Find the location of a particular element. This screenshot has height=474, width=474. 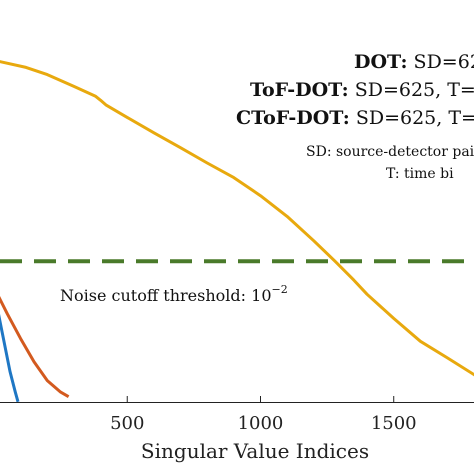

legend-note-sd: SD: source-detector pai is located at coordinates (390, 152).